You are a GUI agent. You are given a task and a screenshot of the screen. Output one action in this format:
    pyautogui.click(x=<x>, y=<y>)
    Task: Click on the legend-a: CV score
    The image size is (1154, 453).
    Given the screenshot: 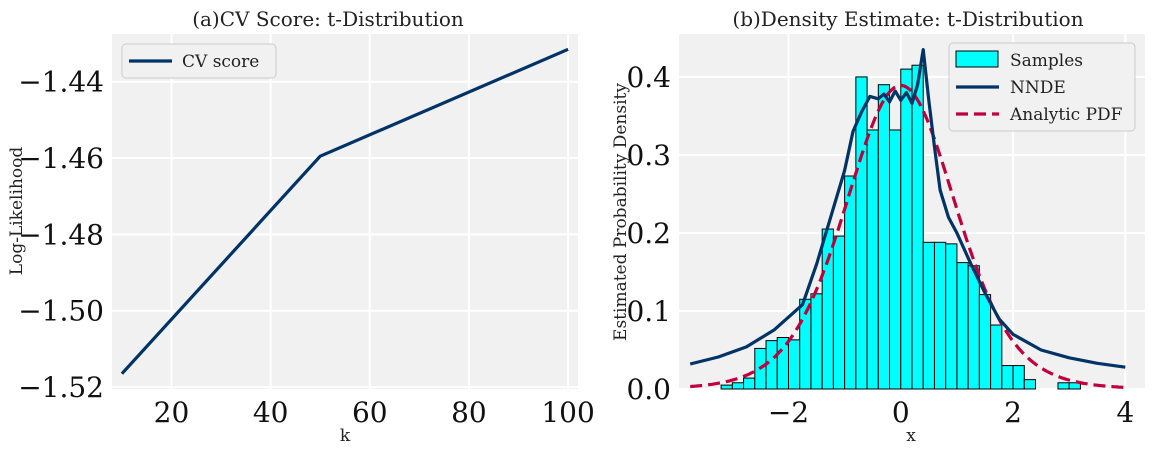 What is the action you would take?
    pyautogui.click(x=199, y=61)
    